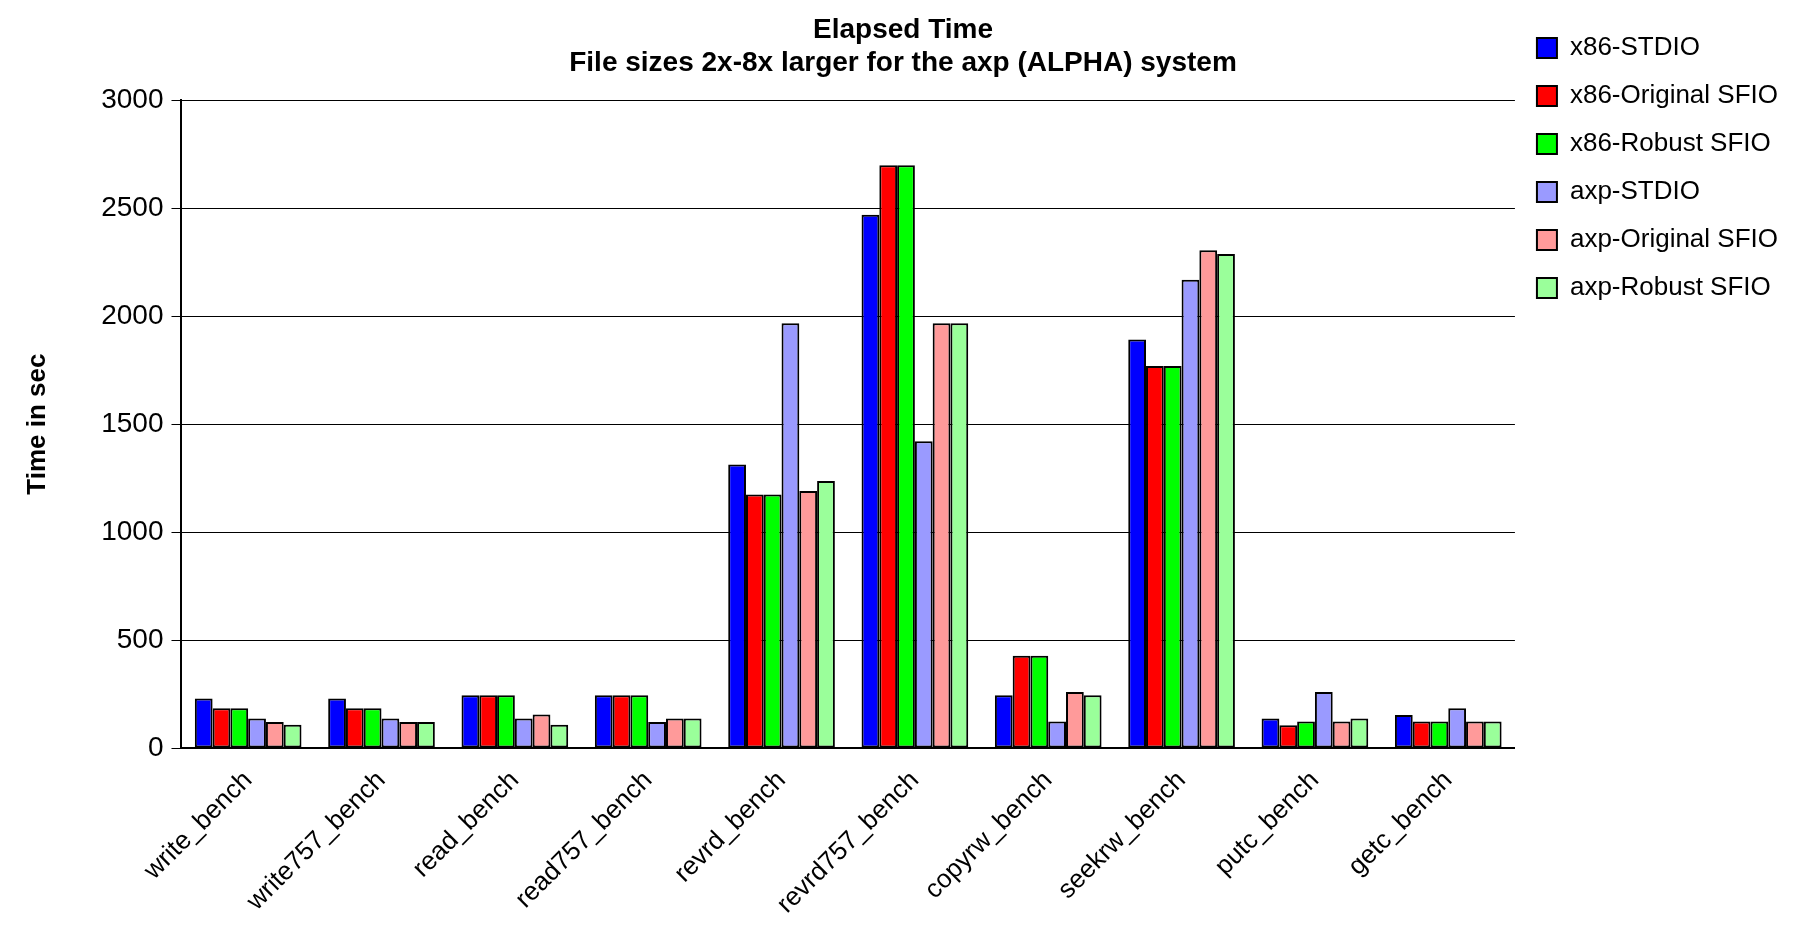  I want to click on y-tick-label: 3000, so click(132, 98).